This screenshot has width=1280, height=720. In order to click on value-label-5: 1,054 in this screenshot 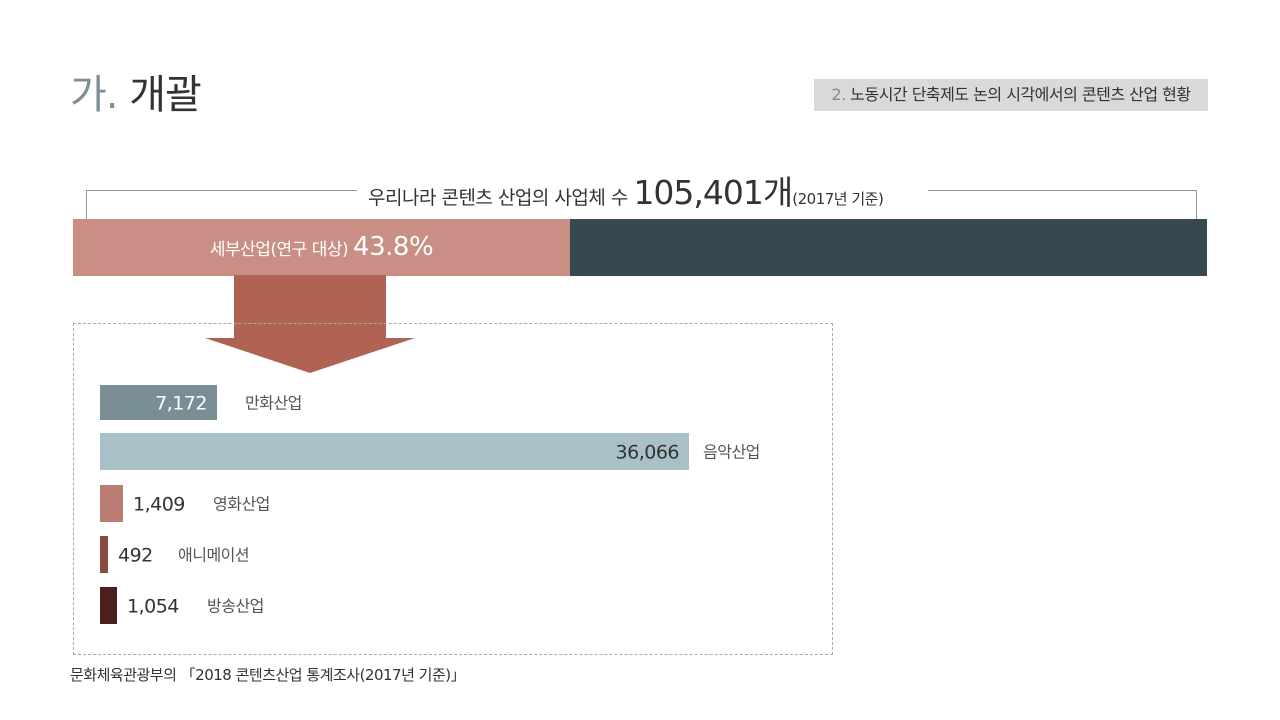, I will do `click(153, 607)`.